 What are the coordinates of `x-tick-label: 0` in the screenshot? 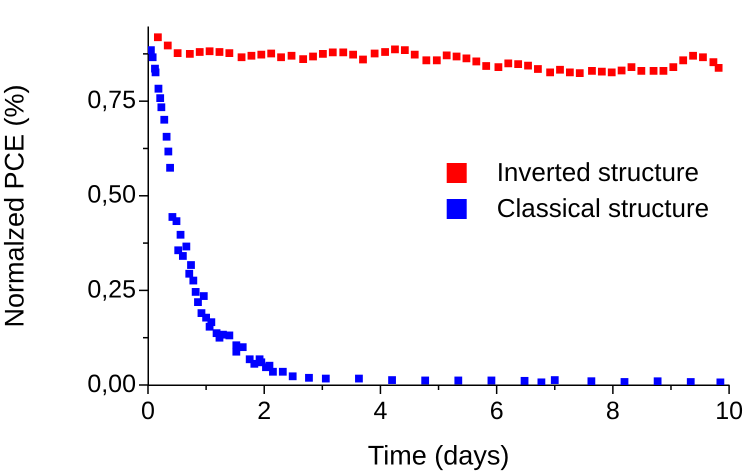 It's located at (148, 410).